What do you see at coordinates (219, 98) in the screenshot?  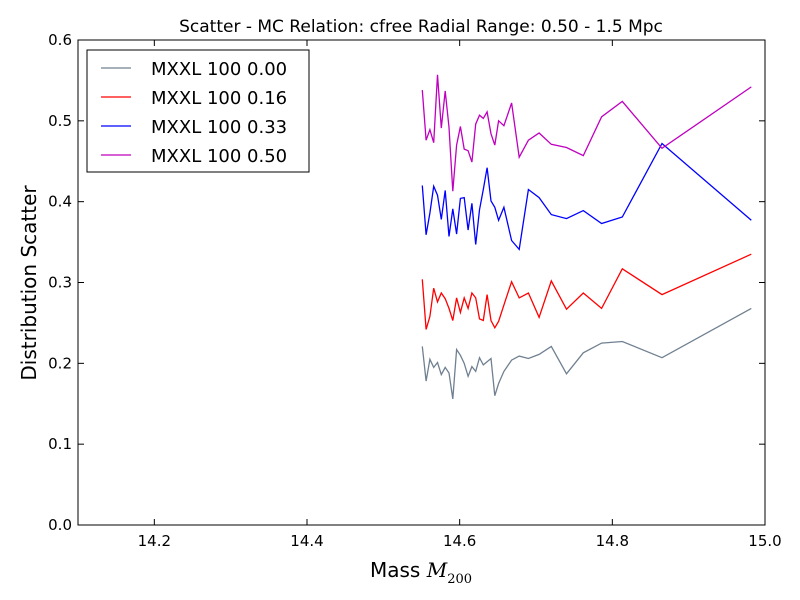 I see `legend-label-2: MXXL 100 0.16` at bounding box center [219, 98].